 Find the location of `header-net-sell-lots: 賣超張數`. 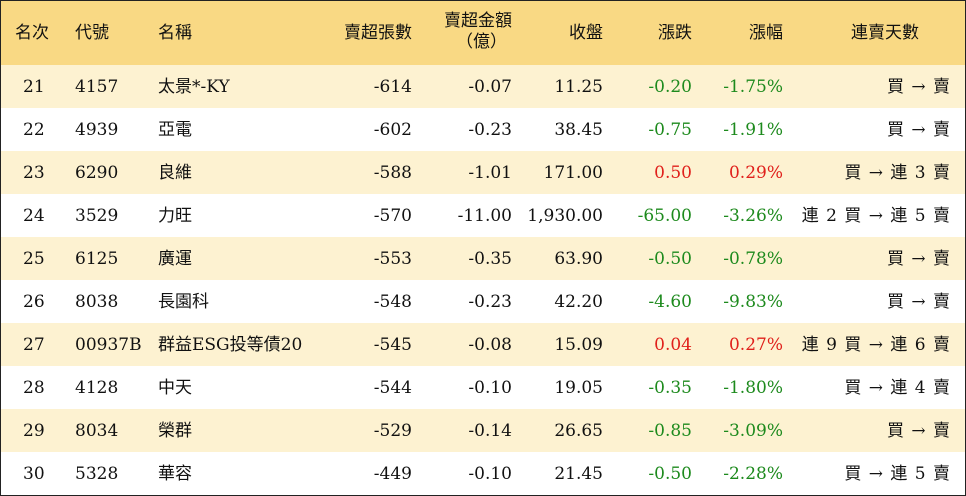

header-net-sell-lots: 賣超張數 is located at coordinates (378, 33).